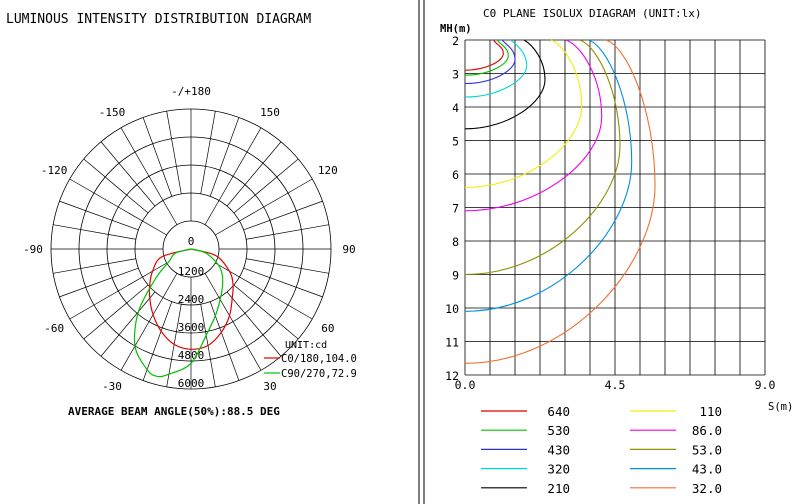  Describe the element at coordinates (191, 383) in the screenshot. I see `polar-radial-label: 6000` at that location.